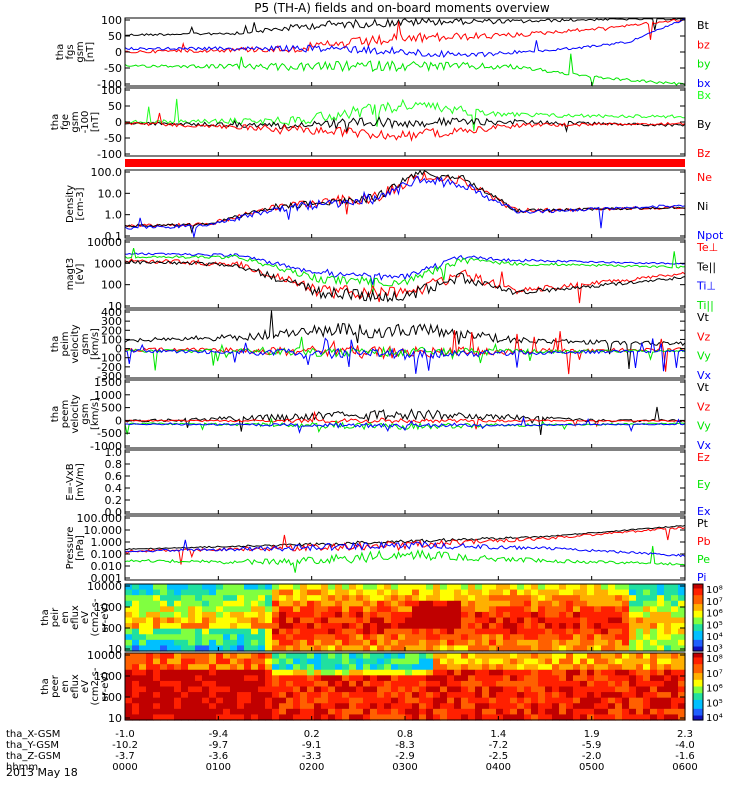 This screenshot has height=800, width=750. Describe the element at coordinates (108, 395) in the screenshot. I see `y-tick-label: 1000` at that location.